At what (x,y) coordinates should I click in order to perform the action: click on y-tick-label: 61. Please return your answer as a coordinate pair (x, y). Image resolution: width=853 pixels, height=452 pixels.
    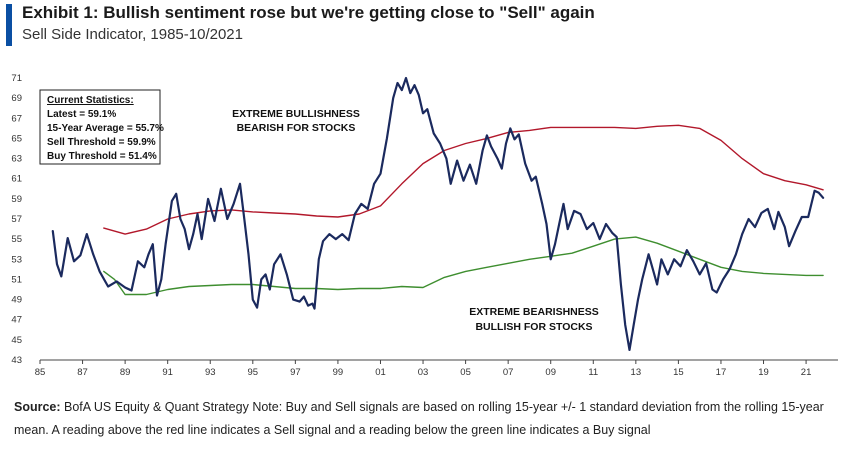
    Looking at the image, I should click on (16, 179).